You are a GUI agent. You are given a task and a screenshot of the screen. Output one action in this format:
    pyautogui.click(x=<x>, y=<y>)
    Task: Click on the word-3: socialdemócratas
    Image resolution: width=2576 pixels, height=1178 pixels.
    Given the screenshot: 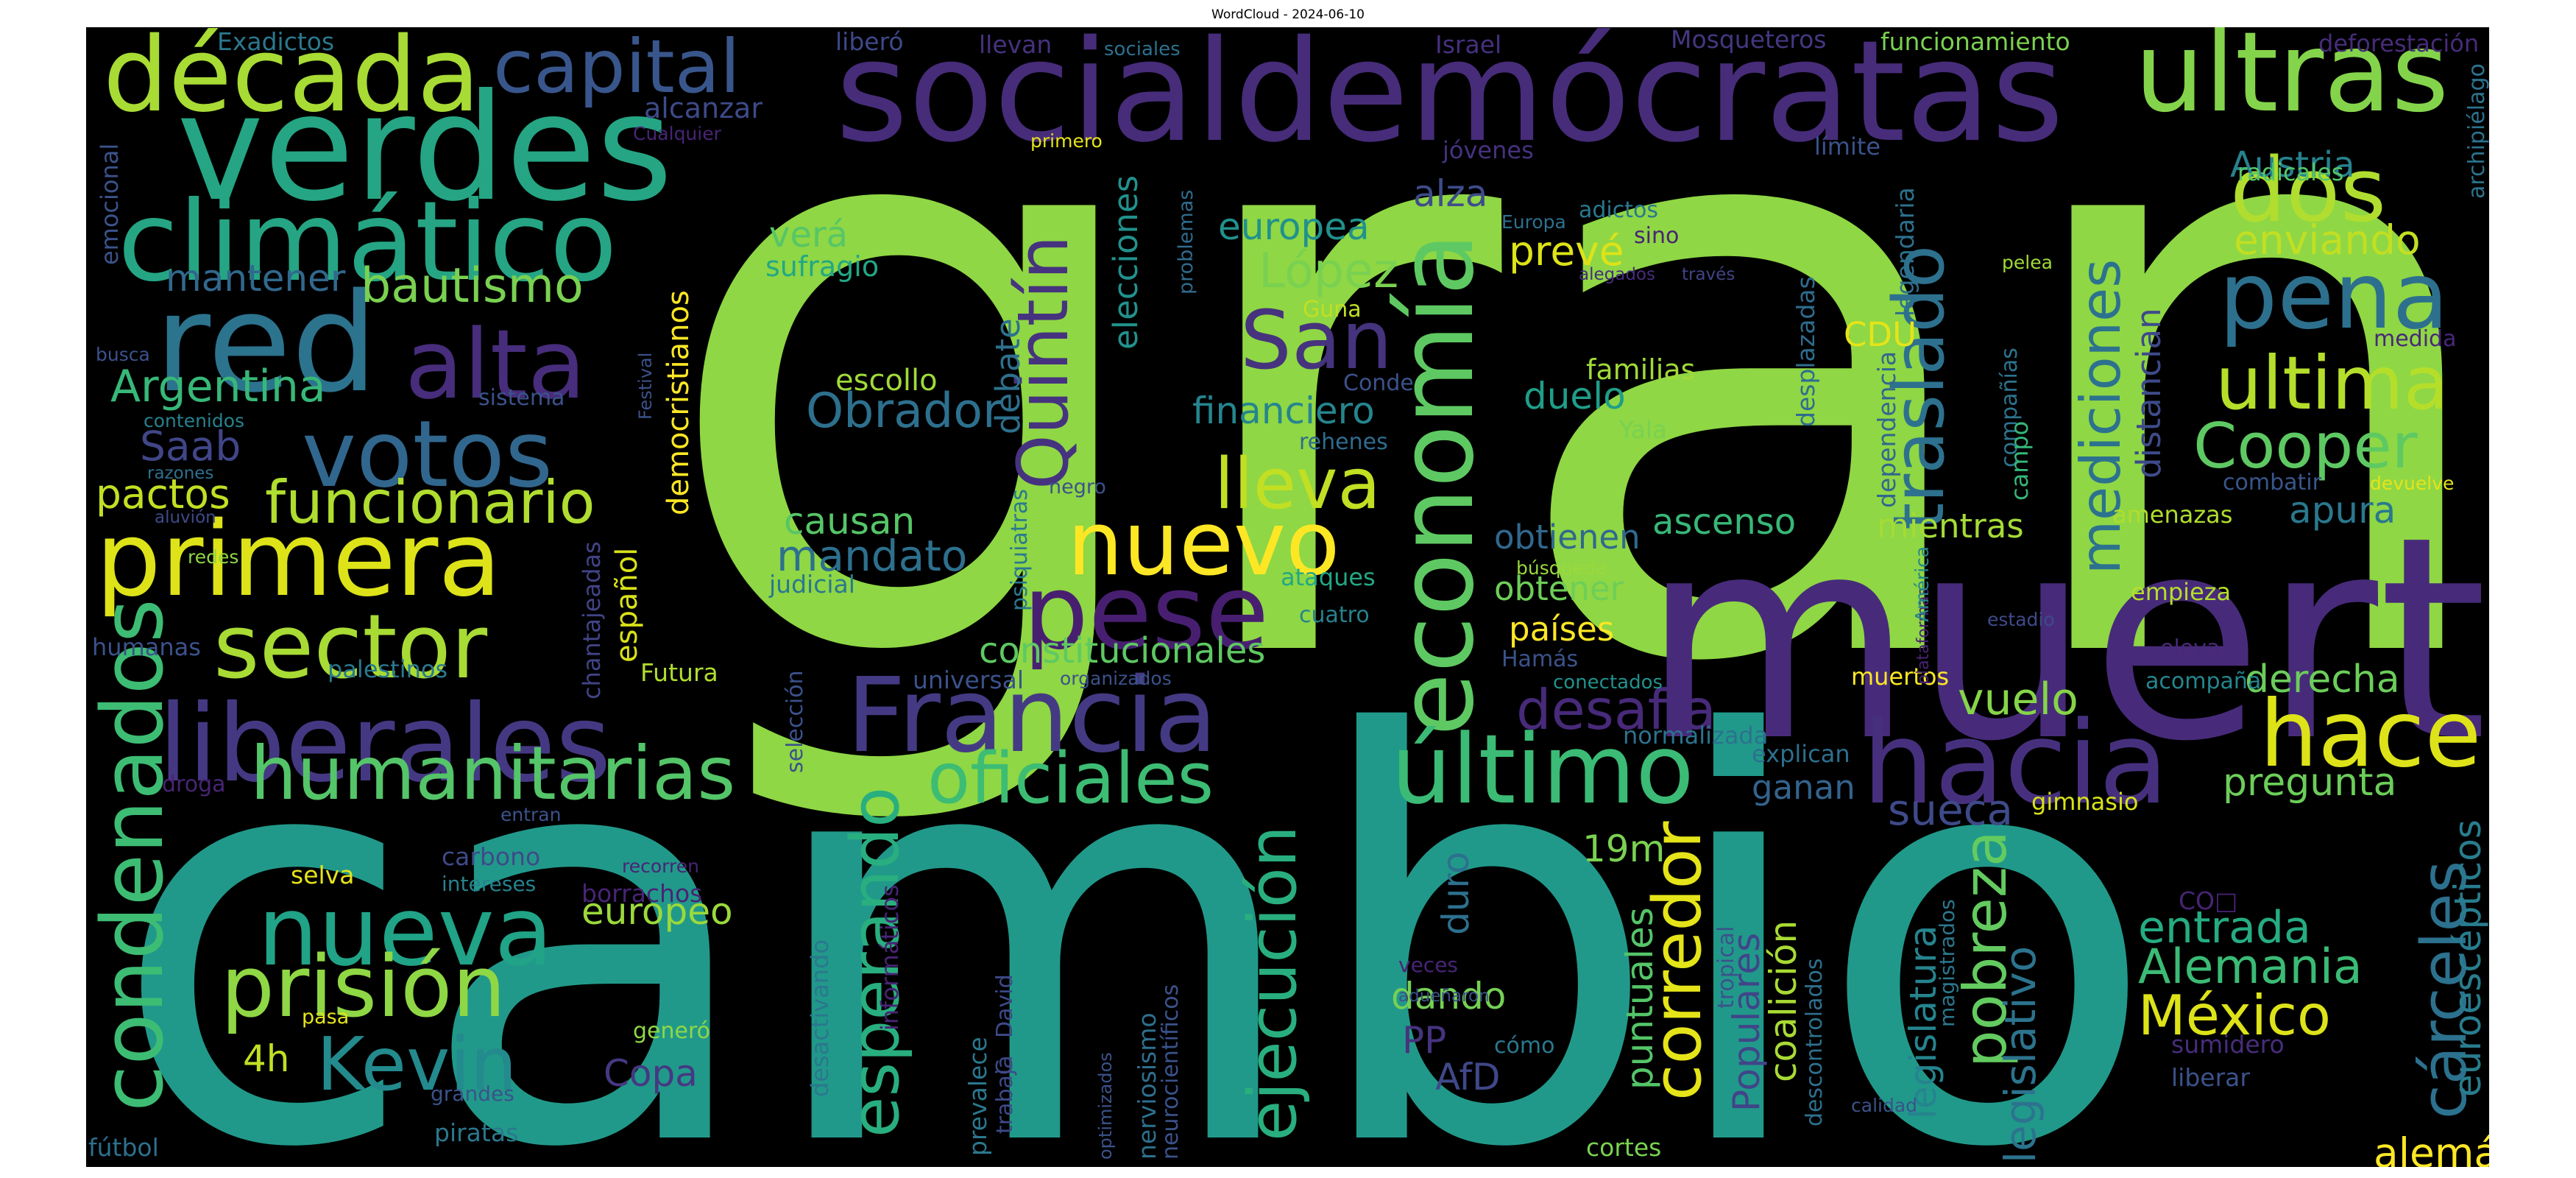 What is the action you would take?
    pyautogui.click(x=1449, y=91)
    